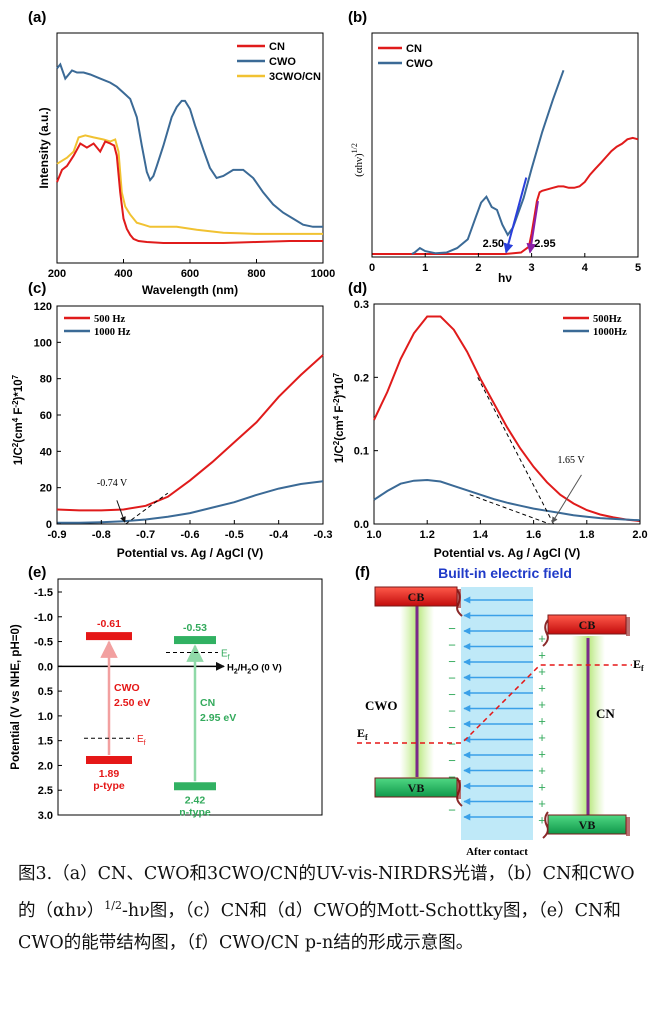 Image resolution: width=660 pixels, height=1024 pixels. What do you see at coordinates (46, 416) in the screenshot?
I see `y-axis-c-tick-label: 60` at bounding box center [46, 416].